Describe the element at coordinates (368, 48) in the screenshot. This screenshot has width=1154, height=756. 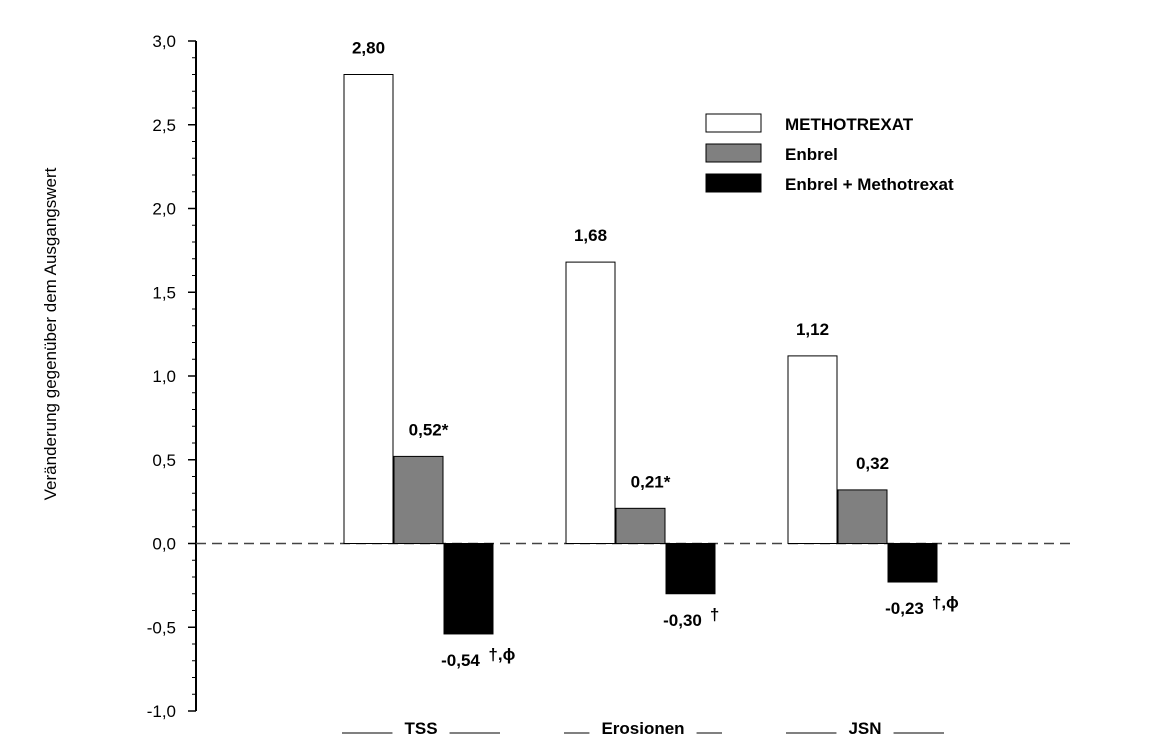
I see `data-label: 2,80` at that location.